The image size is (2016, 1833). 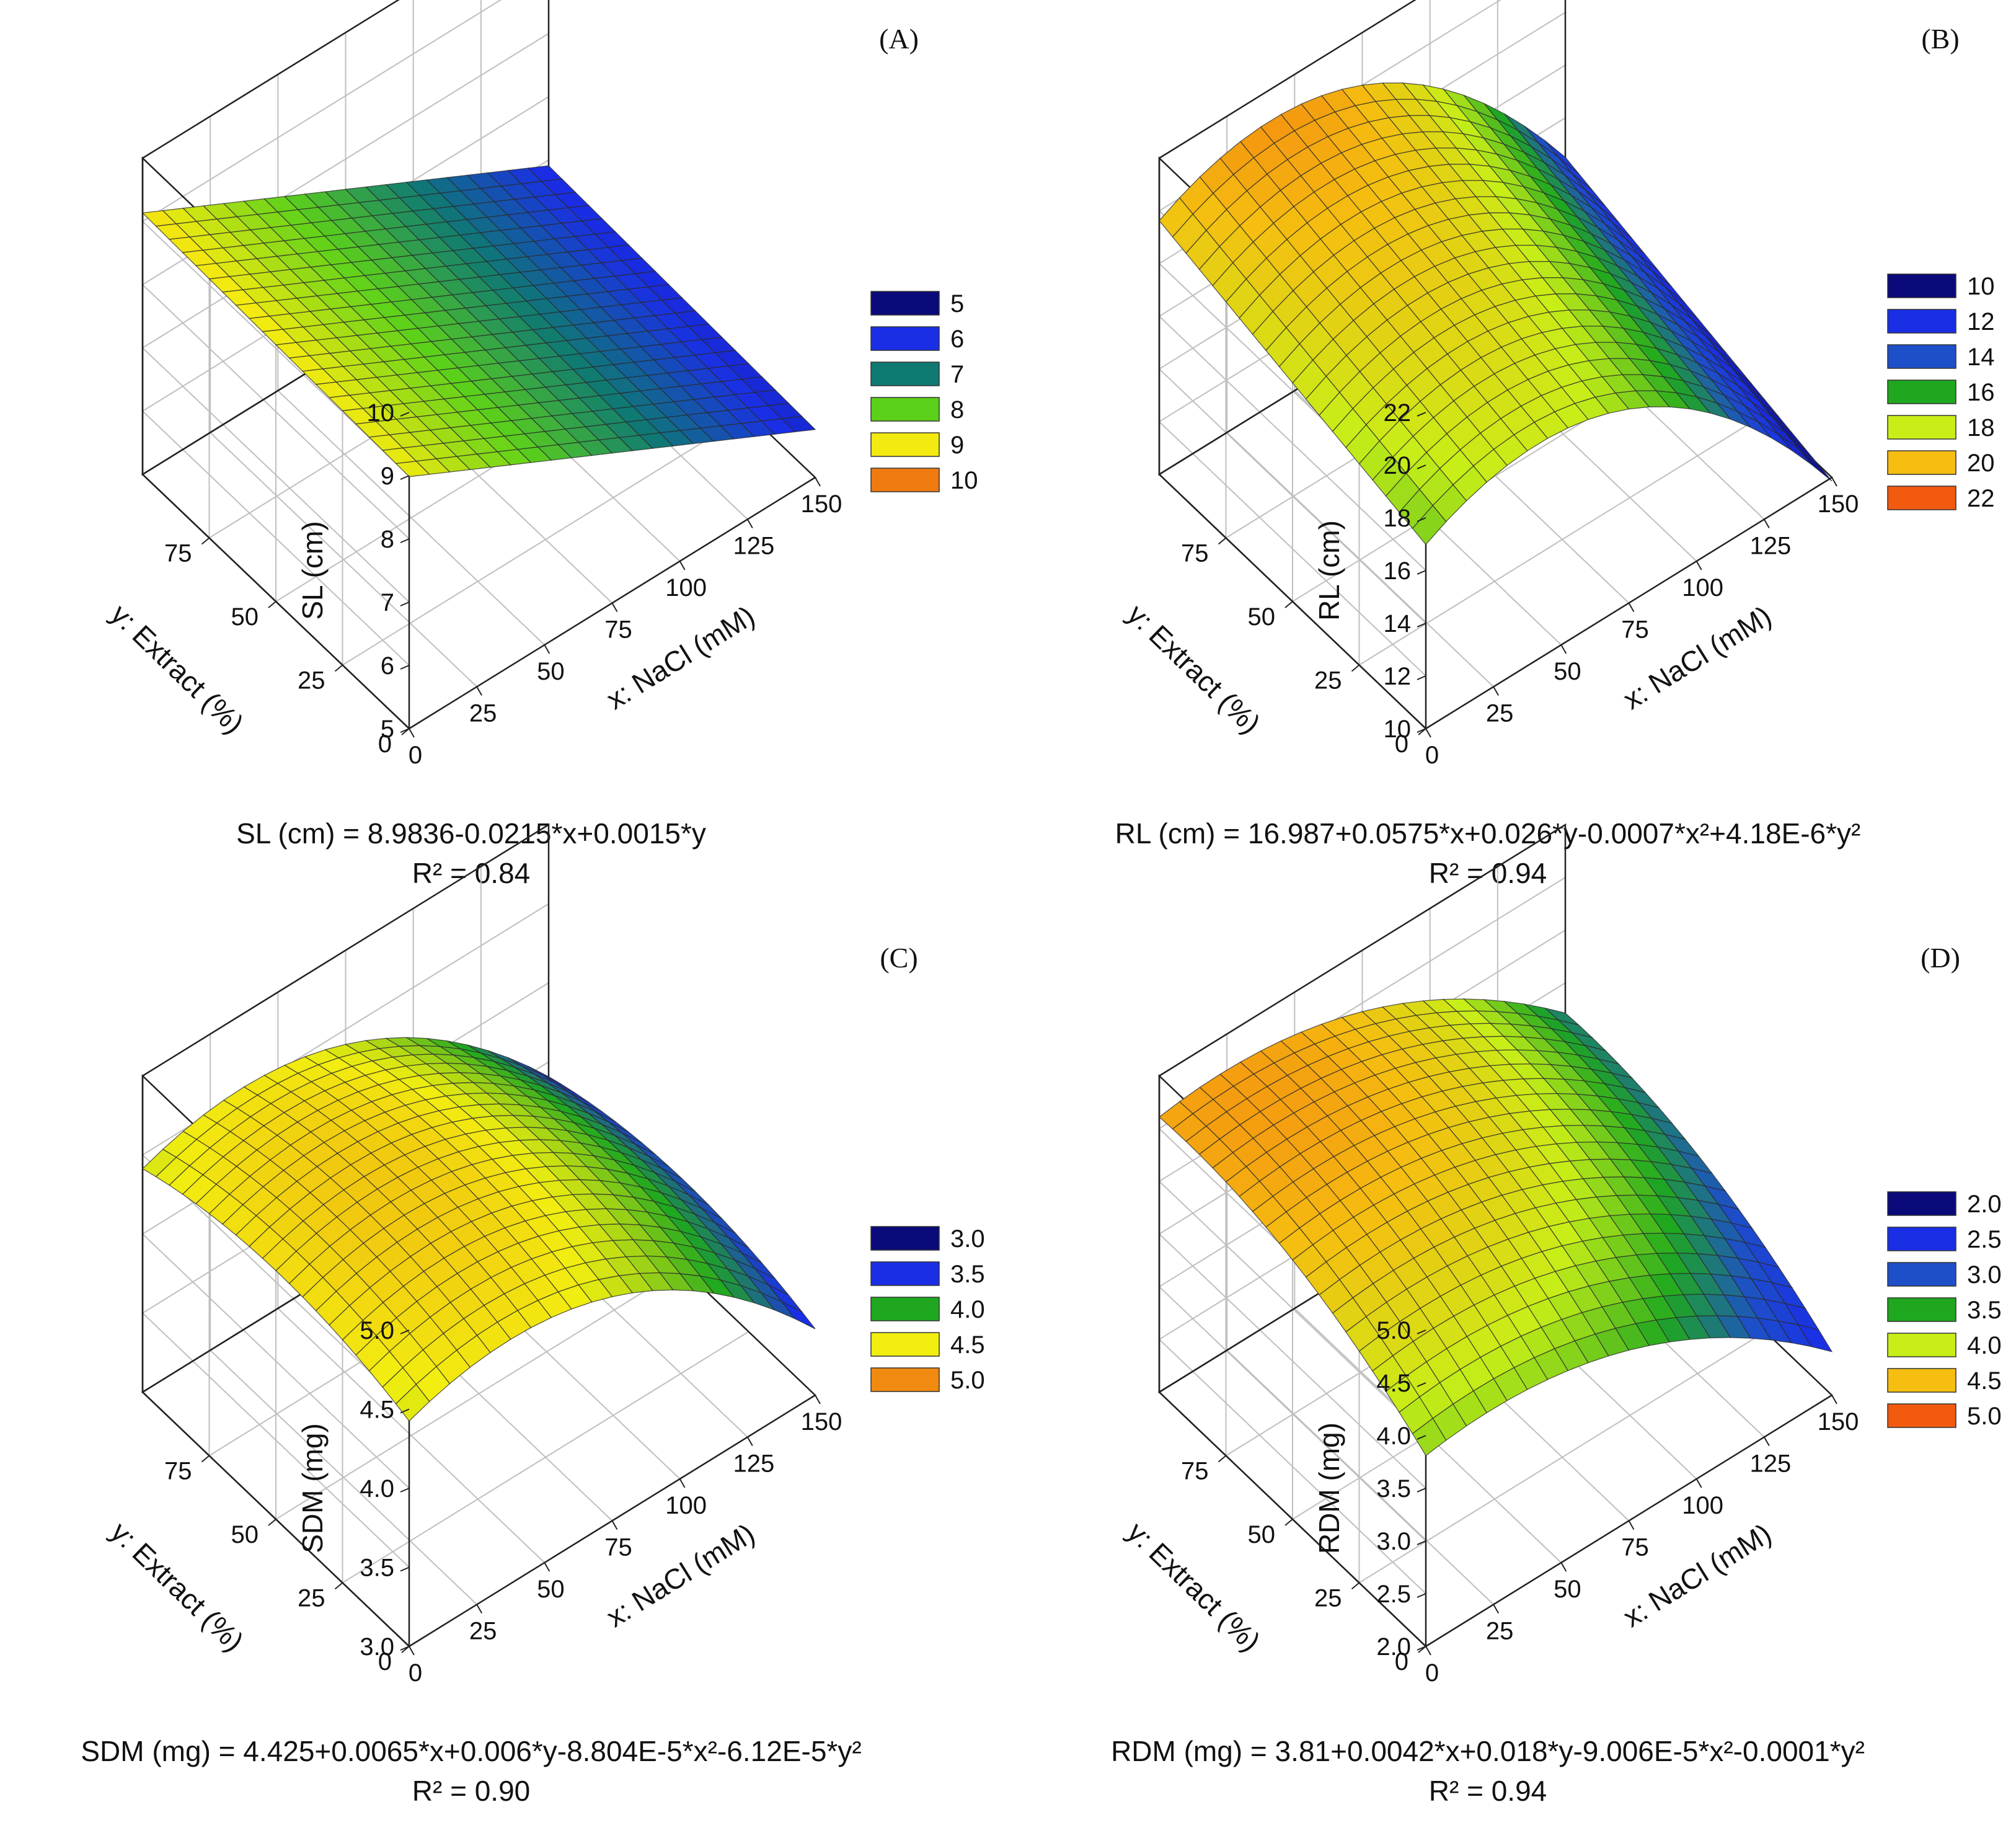 What do you see at coordinates (968, 1380) in the screenshot?
I see `legend-label: 5.0` at bounding box center [968, 1380].